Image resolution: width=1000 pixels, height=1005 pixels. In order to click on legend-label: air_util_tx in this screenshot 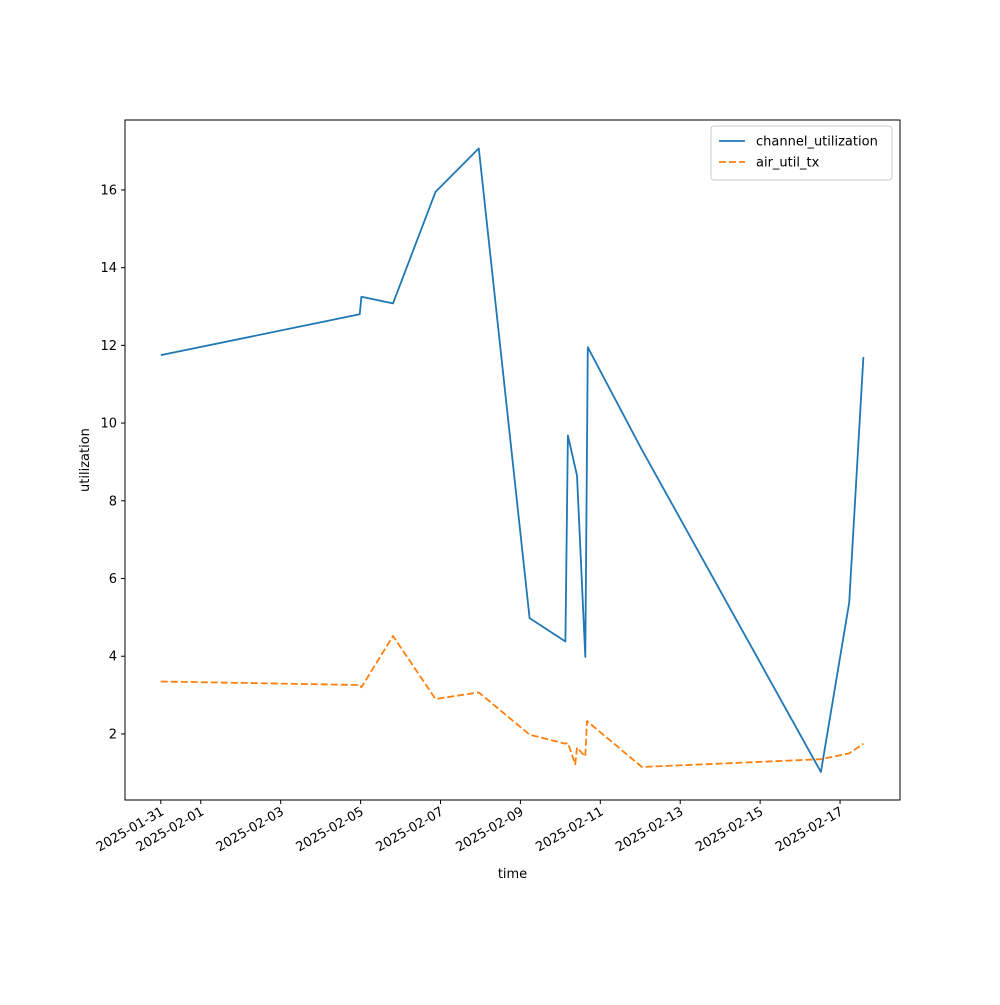, I will do `click(788, 163)`.